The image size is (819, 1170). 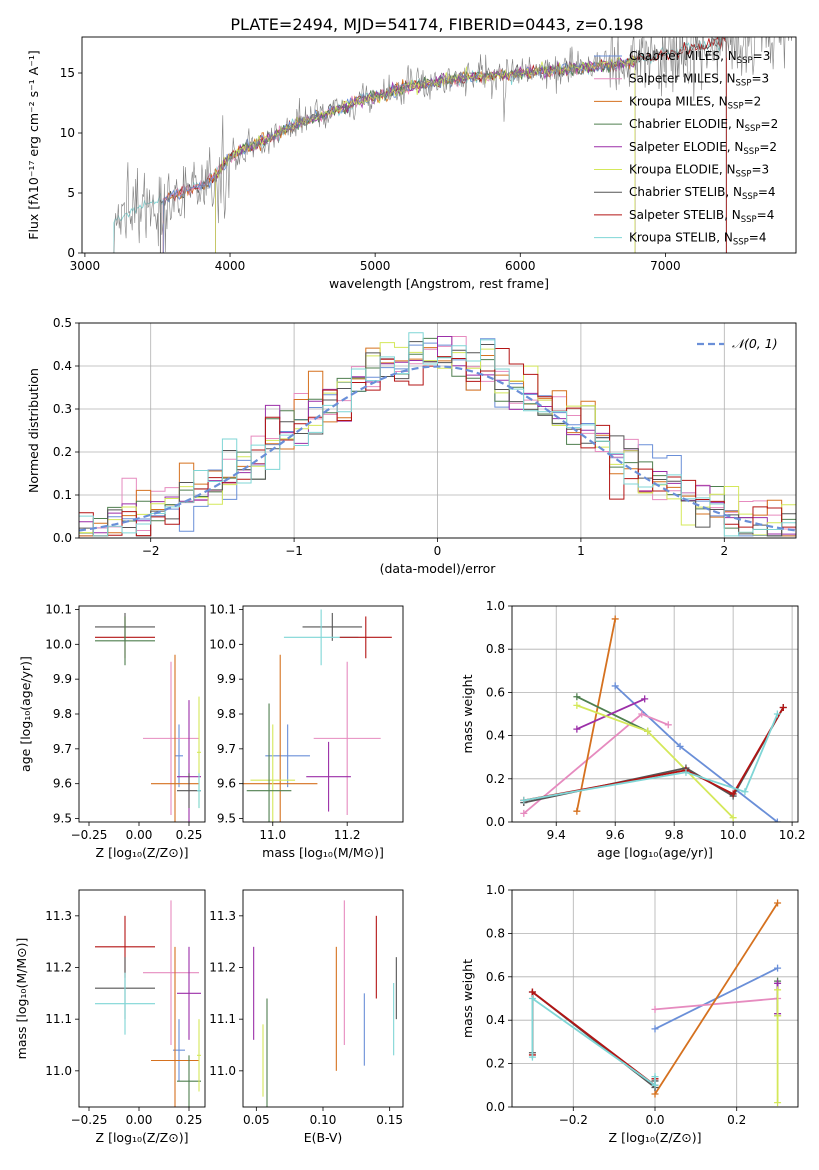 What do you see at coordinates (792, 835) in the screenshot?
I see `x-tick-label: 10.2` at bounding box center [792, 835].